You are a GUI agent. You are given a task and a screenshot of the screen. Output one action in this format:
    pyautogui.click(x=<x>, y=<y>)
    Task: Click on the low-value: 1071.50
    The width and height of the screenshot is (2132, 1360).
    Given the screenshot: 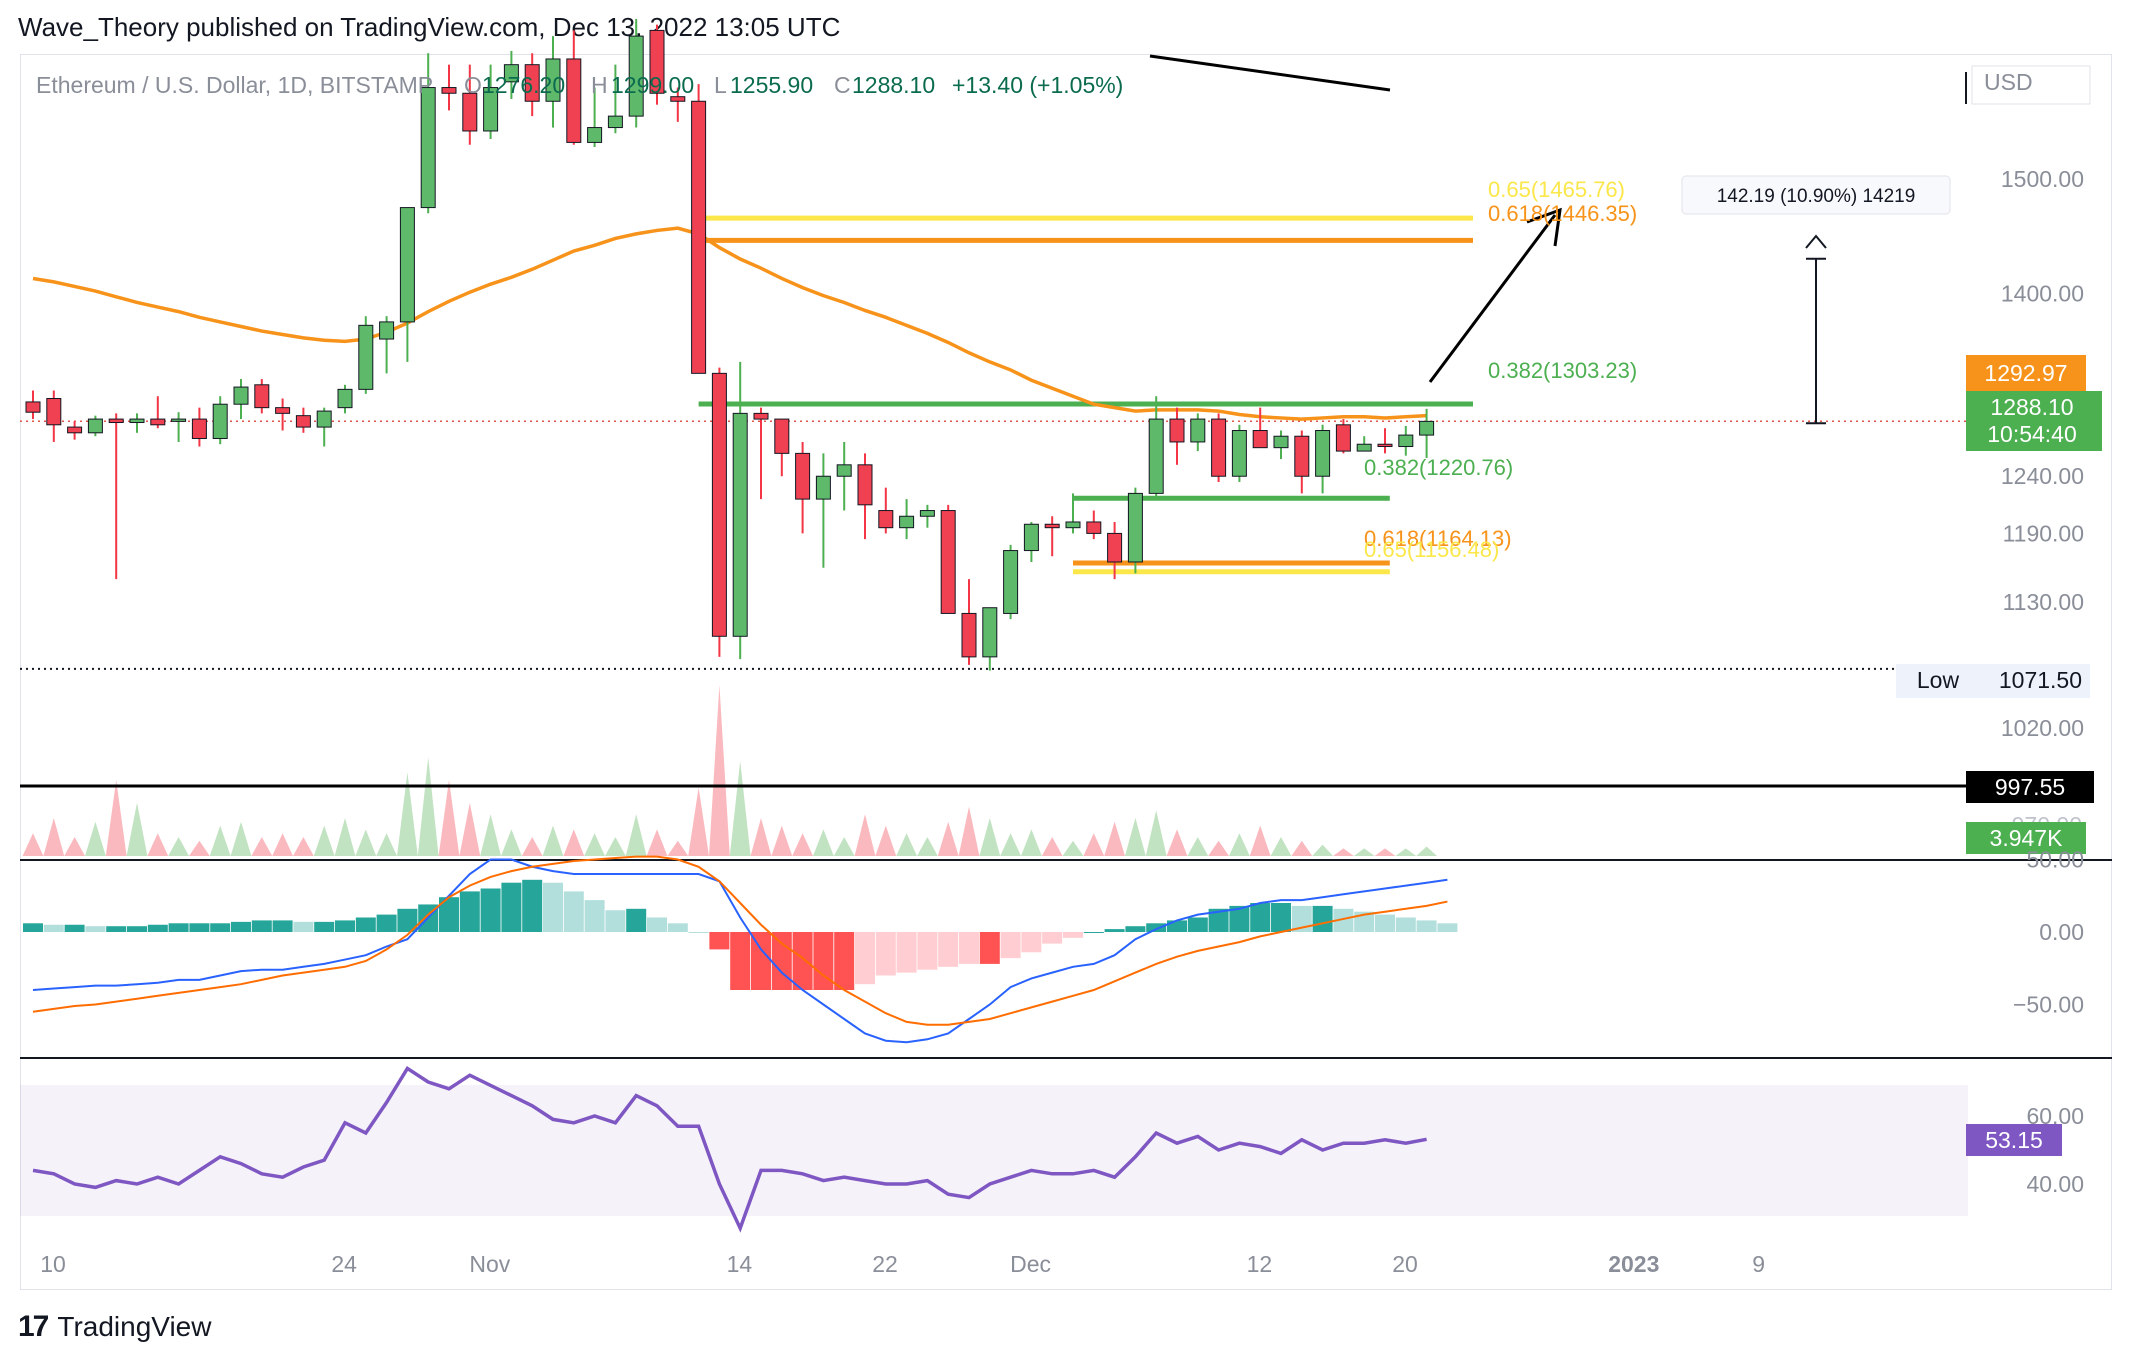 What is the action you would take?
    pyautogui.click(x=2040, y=680)
    